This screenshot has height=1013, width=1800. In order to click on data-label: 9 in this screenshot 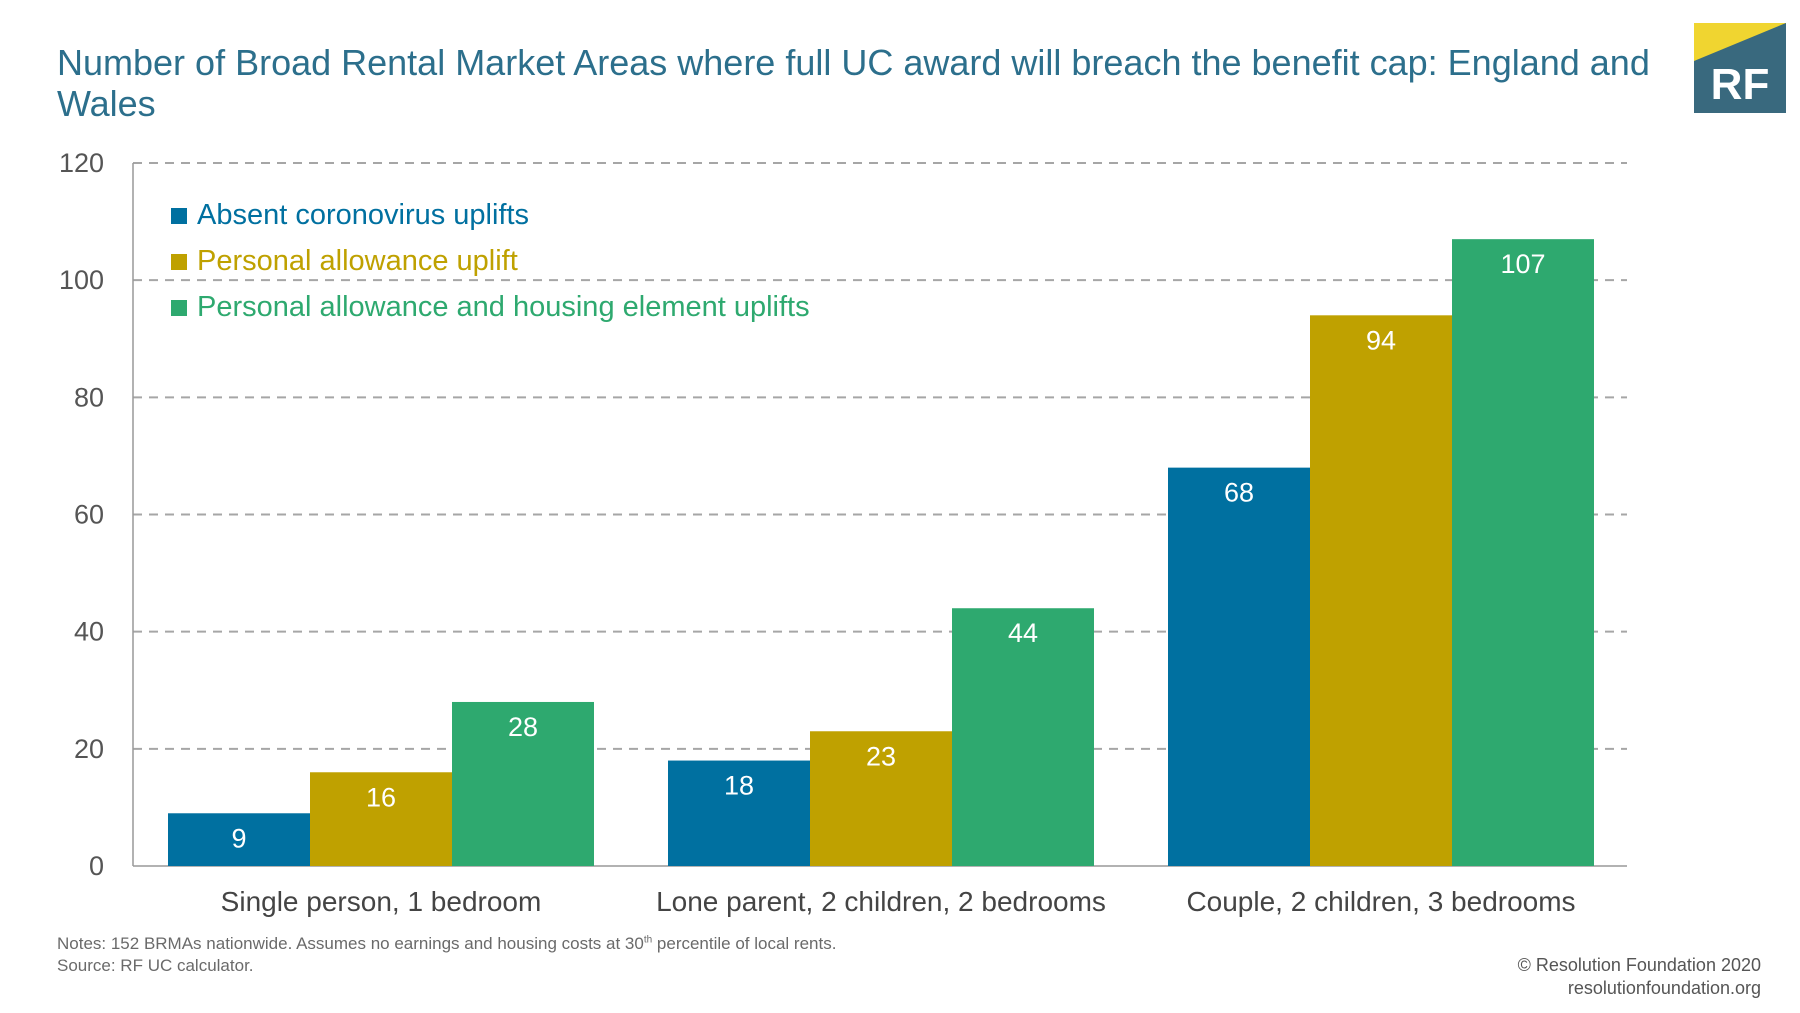, I will do `click(238, 838)`.